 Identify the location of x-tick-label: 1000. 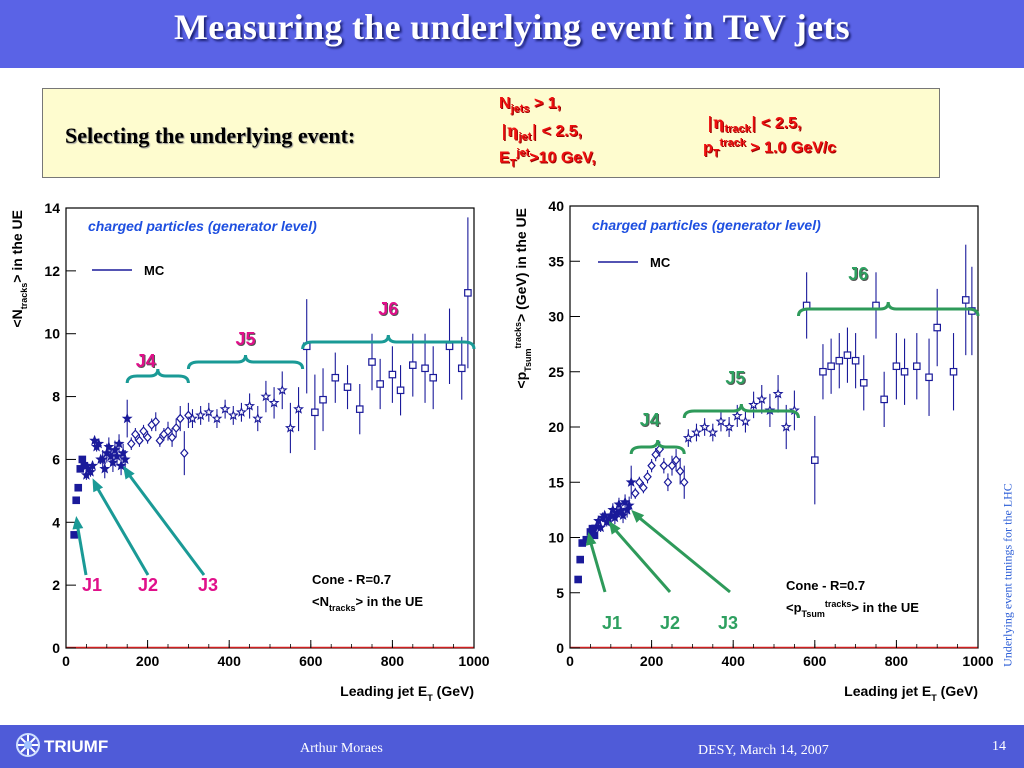
(473, 661).